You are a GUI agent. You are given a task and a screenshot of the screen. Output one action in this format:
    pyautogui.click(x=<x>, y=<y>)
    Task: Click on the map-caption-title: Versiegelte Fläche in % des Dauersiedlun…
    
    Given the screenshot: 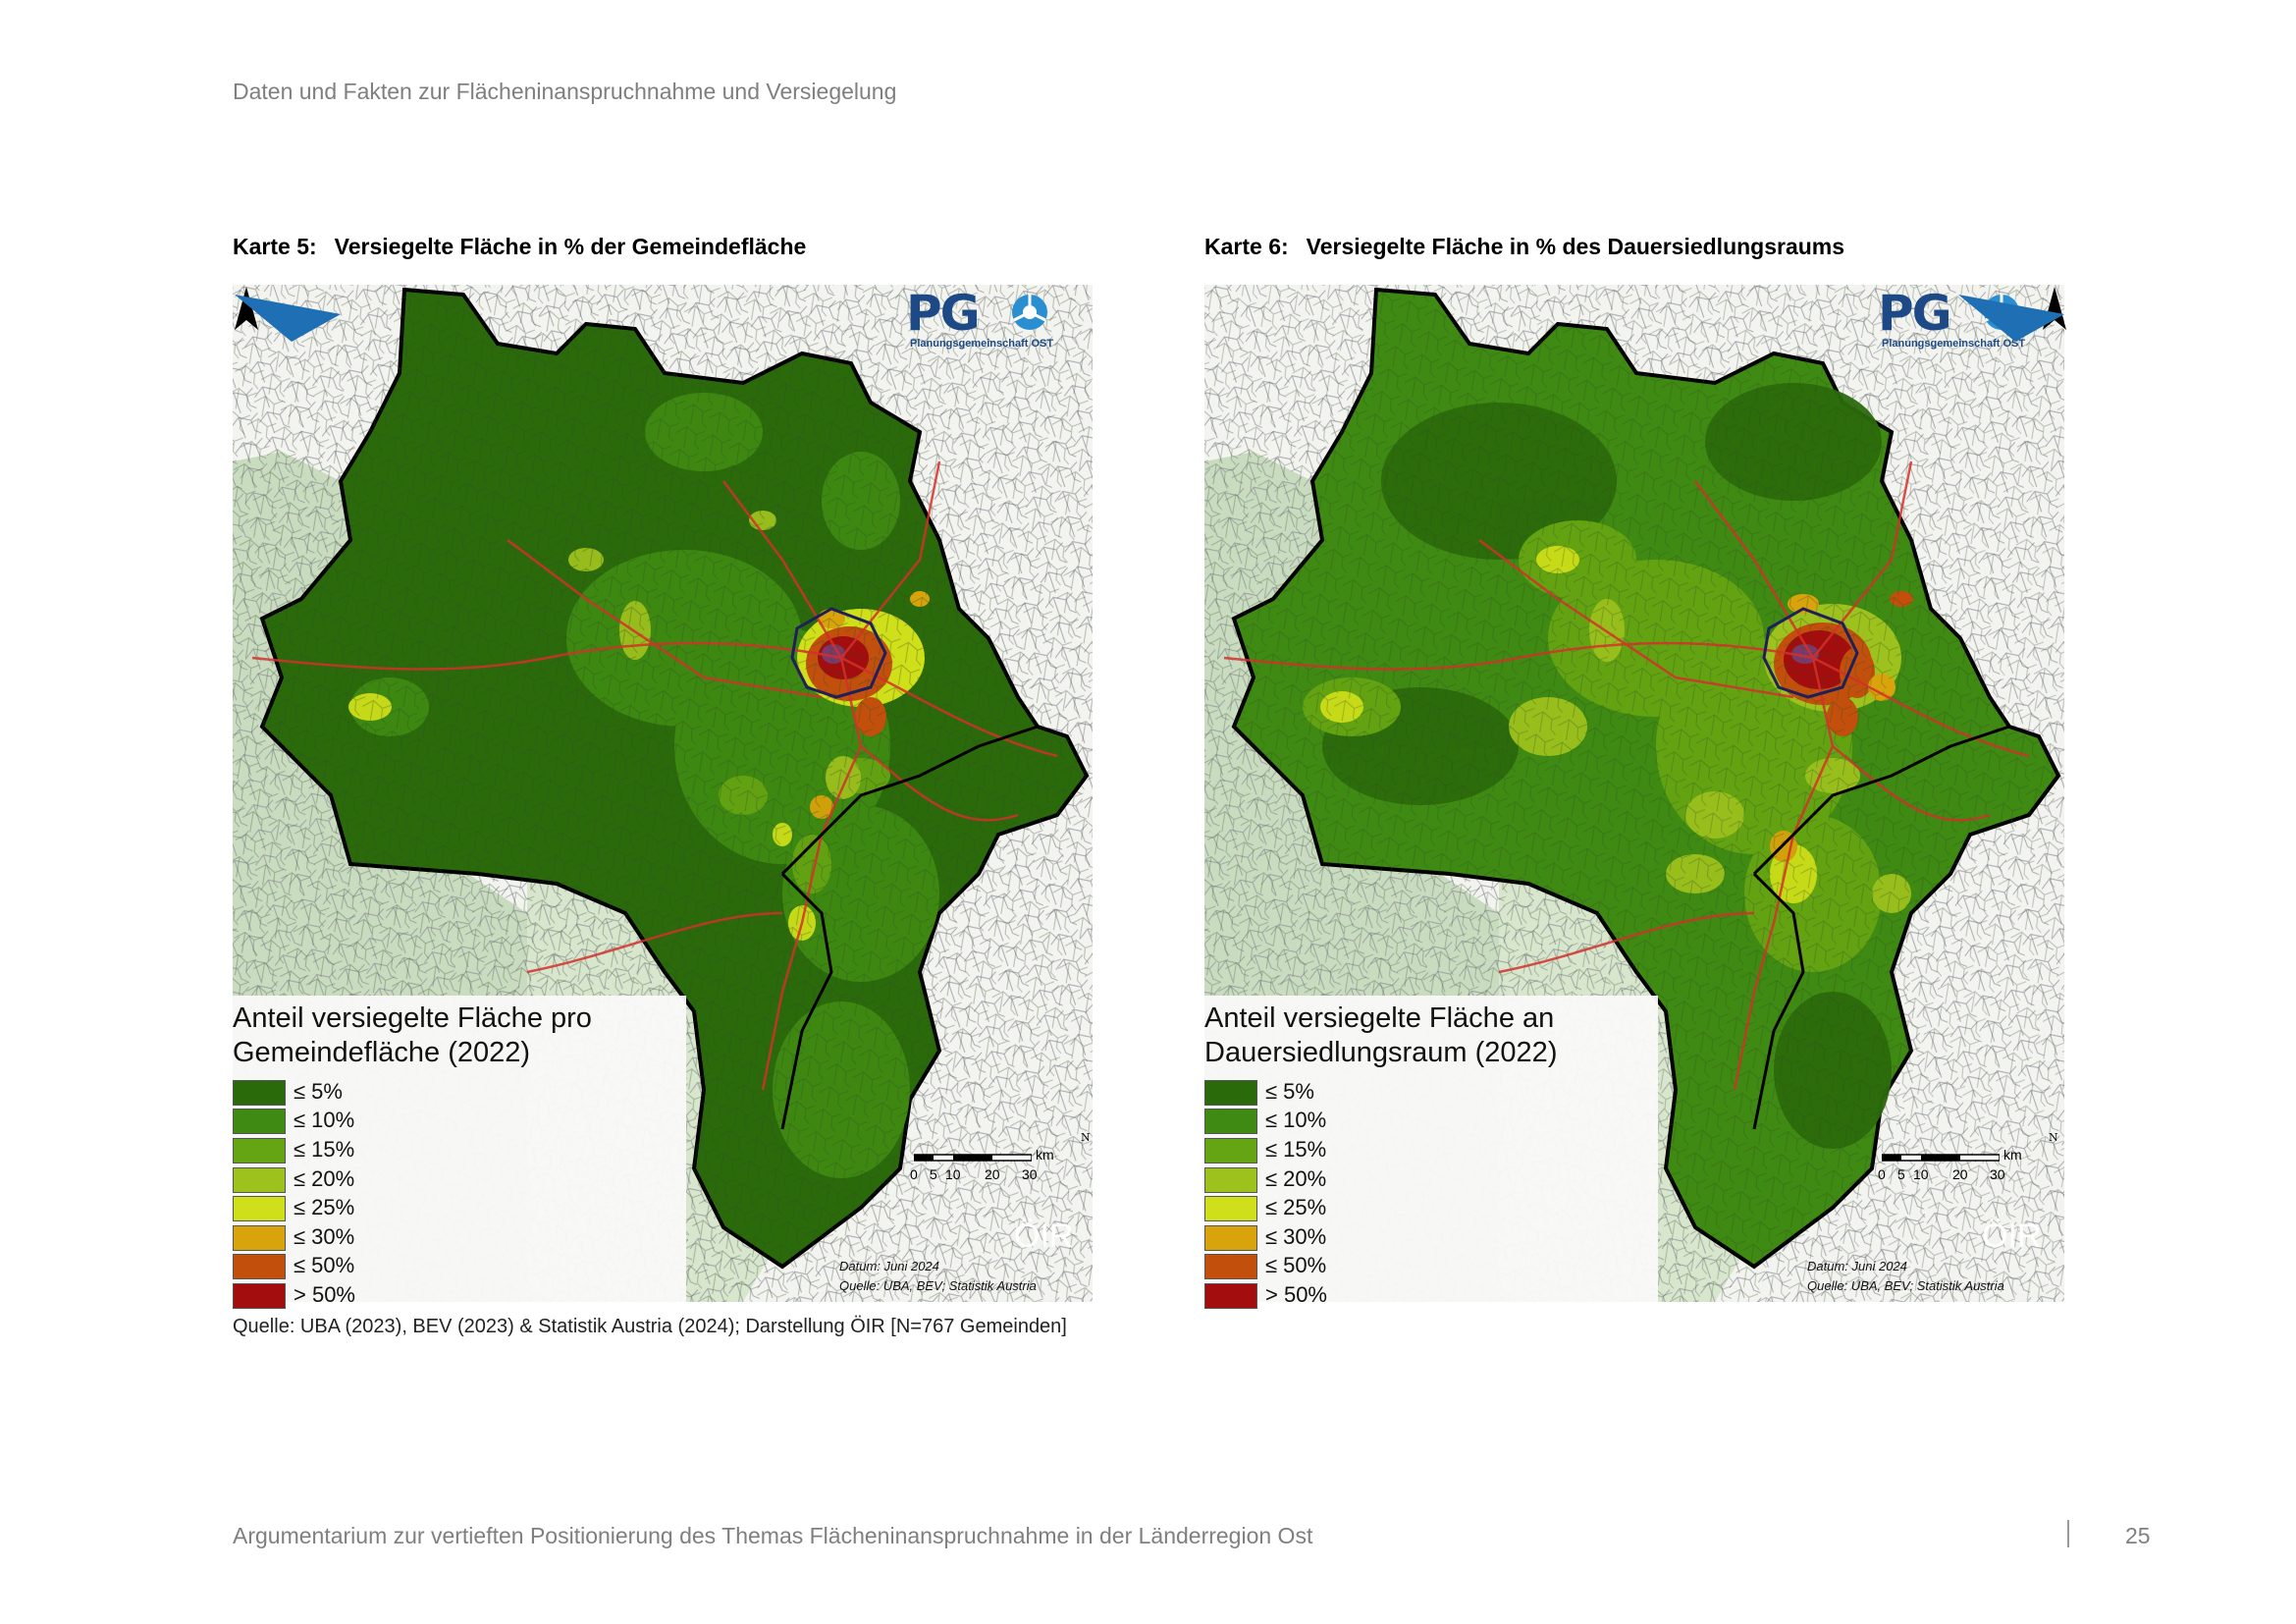 What is the action you would take?
    pyautogui.click(x=1576, y=246)
    